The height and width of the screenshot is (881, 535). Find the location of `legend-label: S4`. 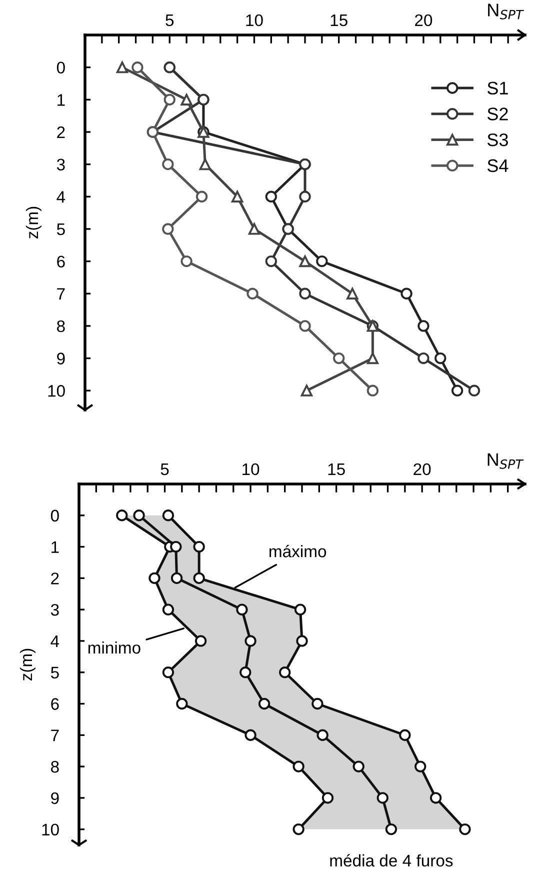

legend-label: S4 is located at coordinates (497, 165).